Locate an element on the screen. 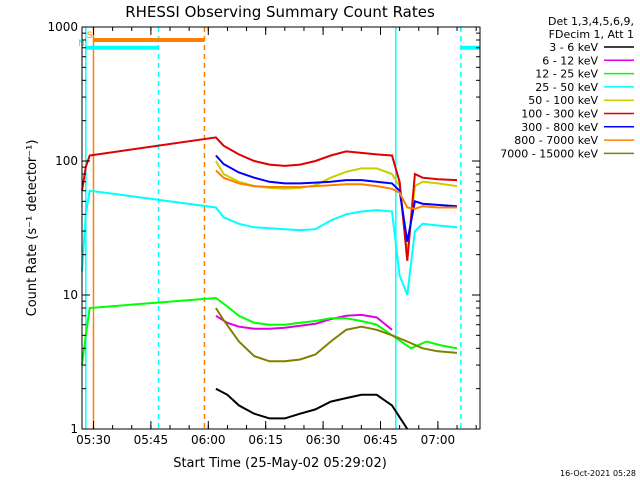  legend-label-7: 800 - 7000 keV is located at coordinates (556, 140).